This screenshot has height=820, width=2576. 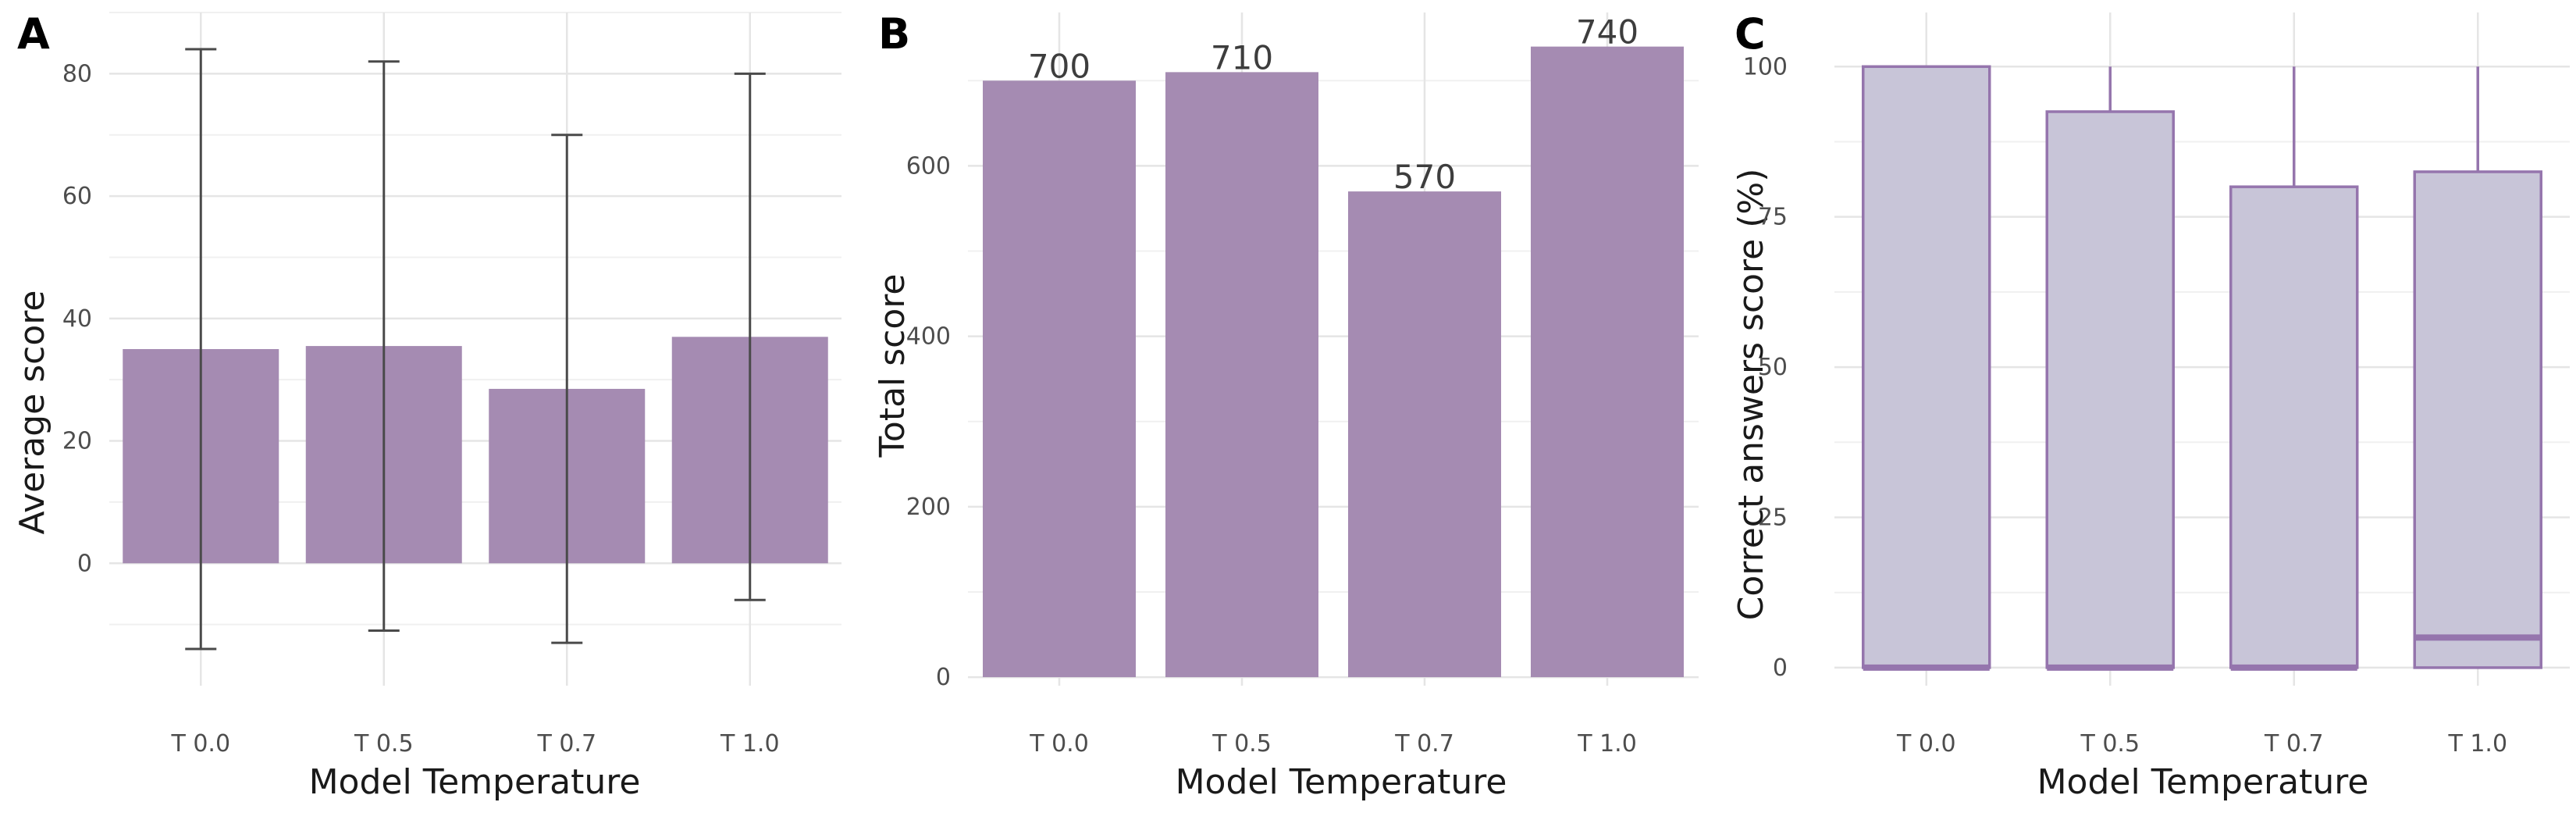 I want to click on panel-c-tag: C, so click(x=1750, y=34).